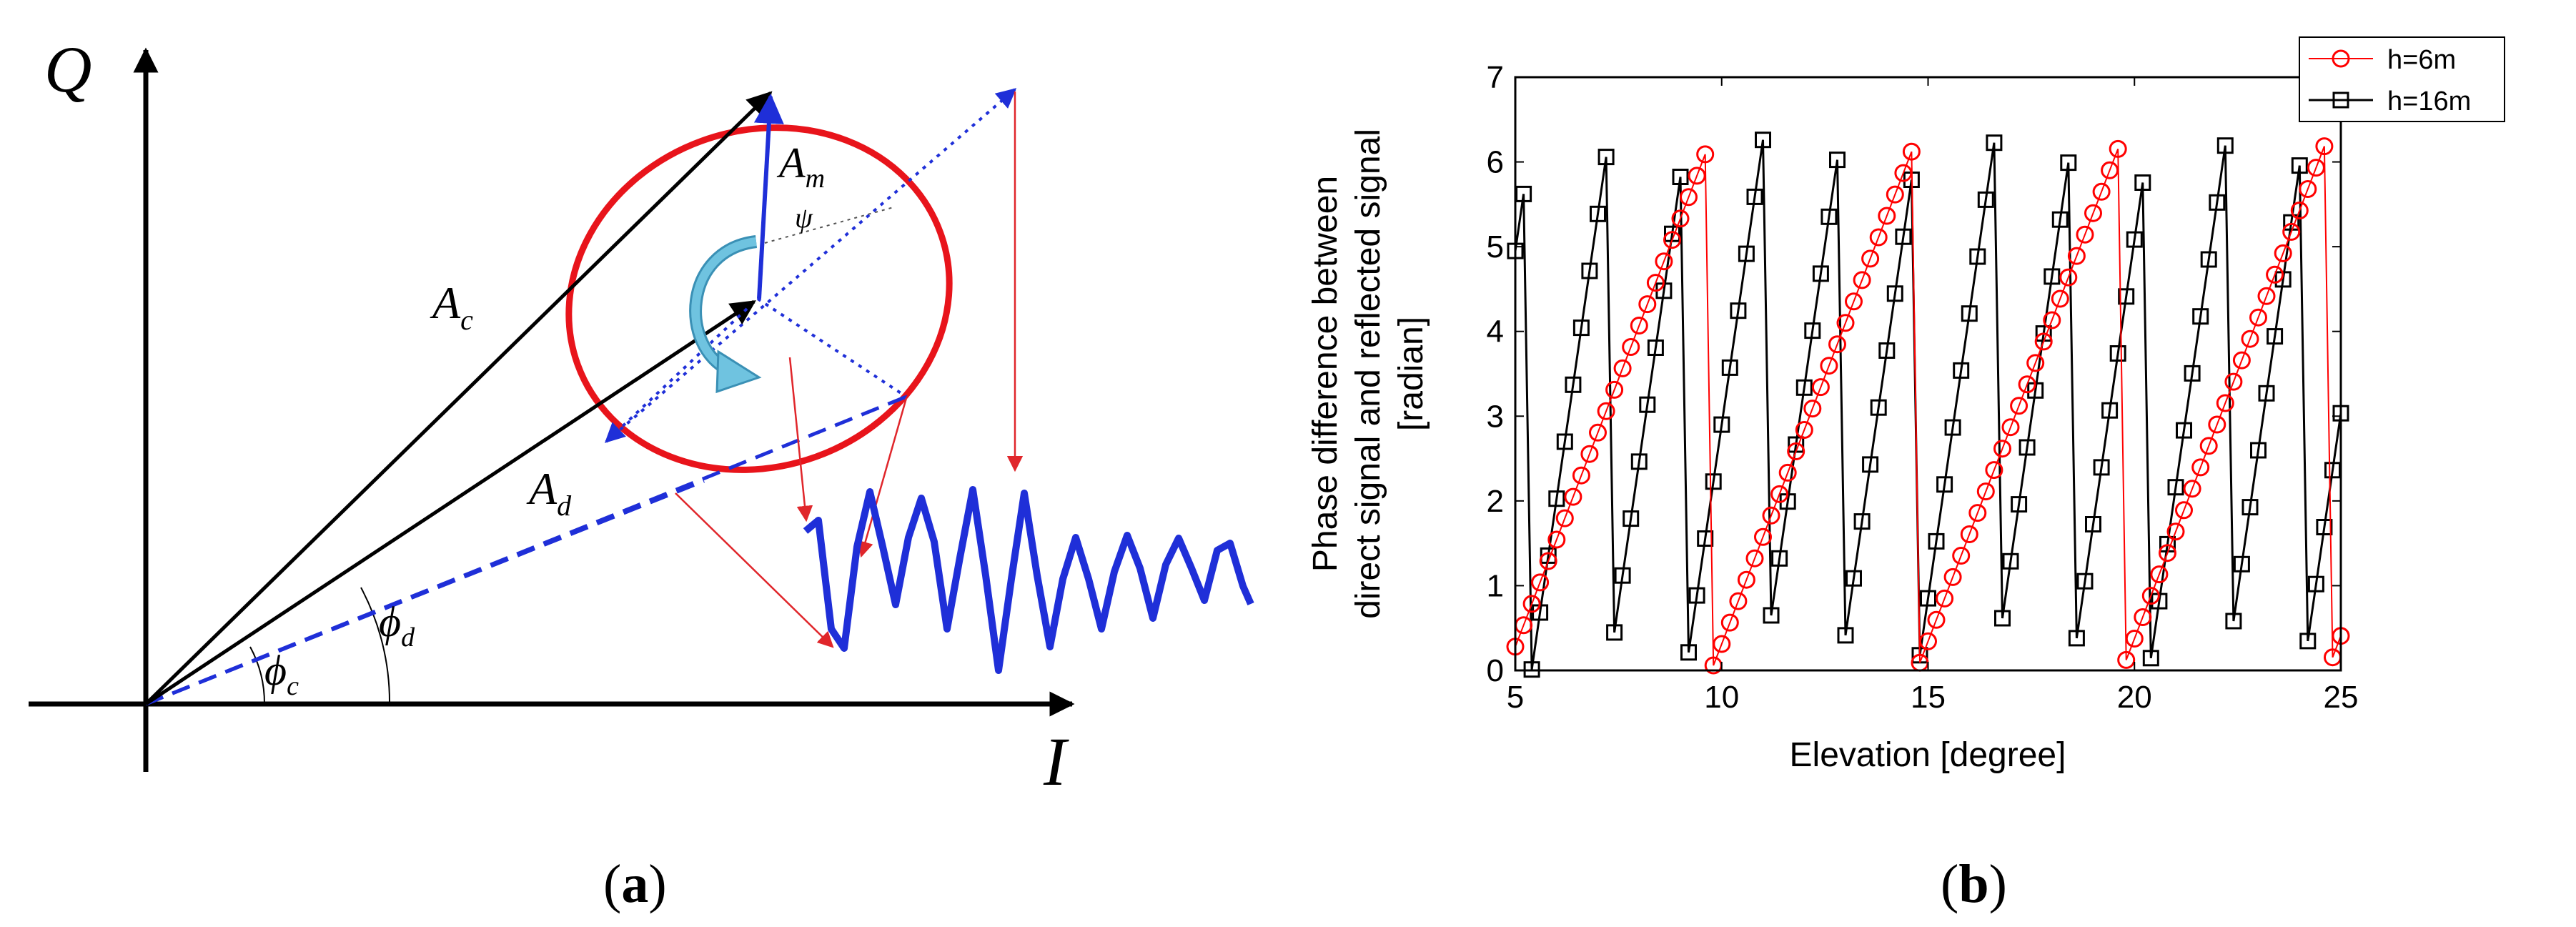  Describe the element at coordinates (739, 372) in the screenshot. I see `rotation-arrowhead` at that location.